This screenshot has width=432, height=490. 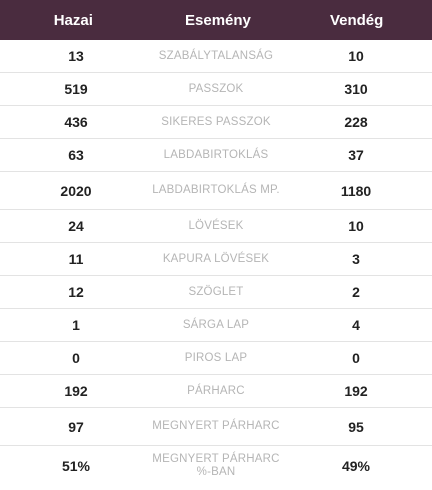 What do you see at coordinates (76, 56) in the screenshot?
I see `home-value: 13` at bounding box center [76, 56].